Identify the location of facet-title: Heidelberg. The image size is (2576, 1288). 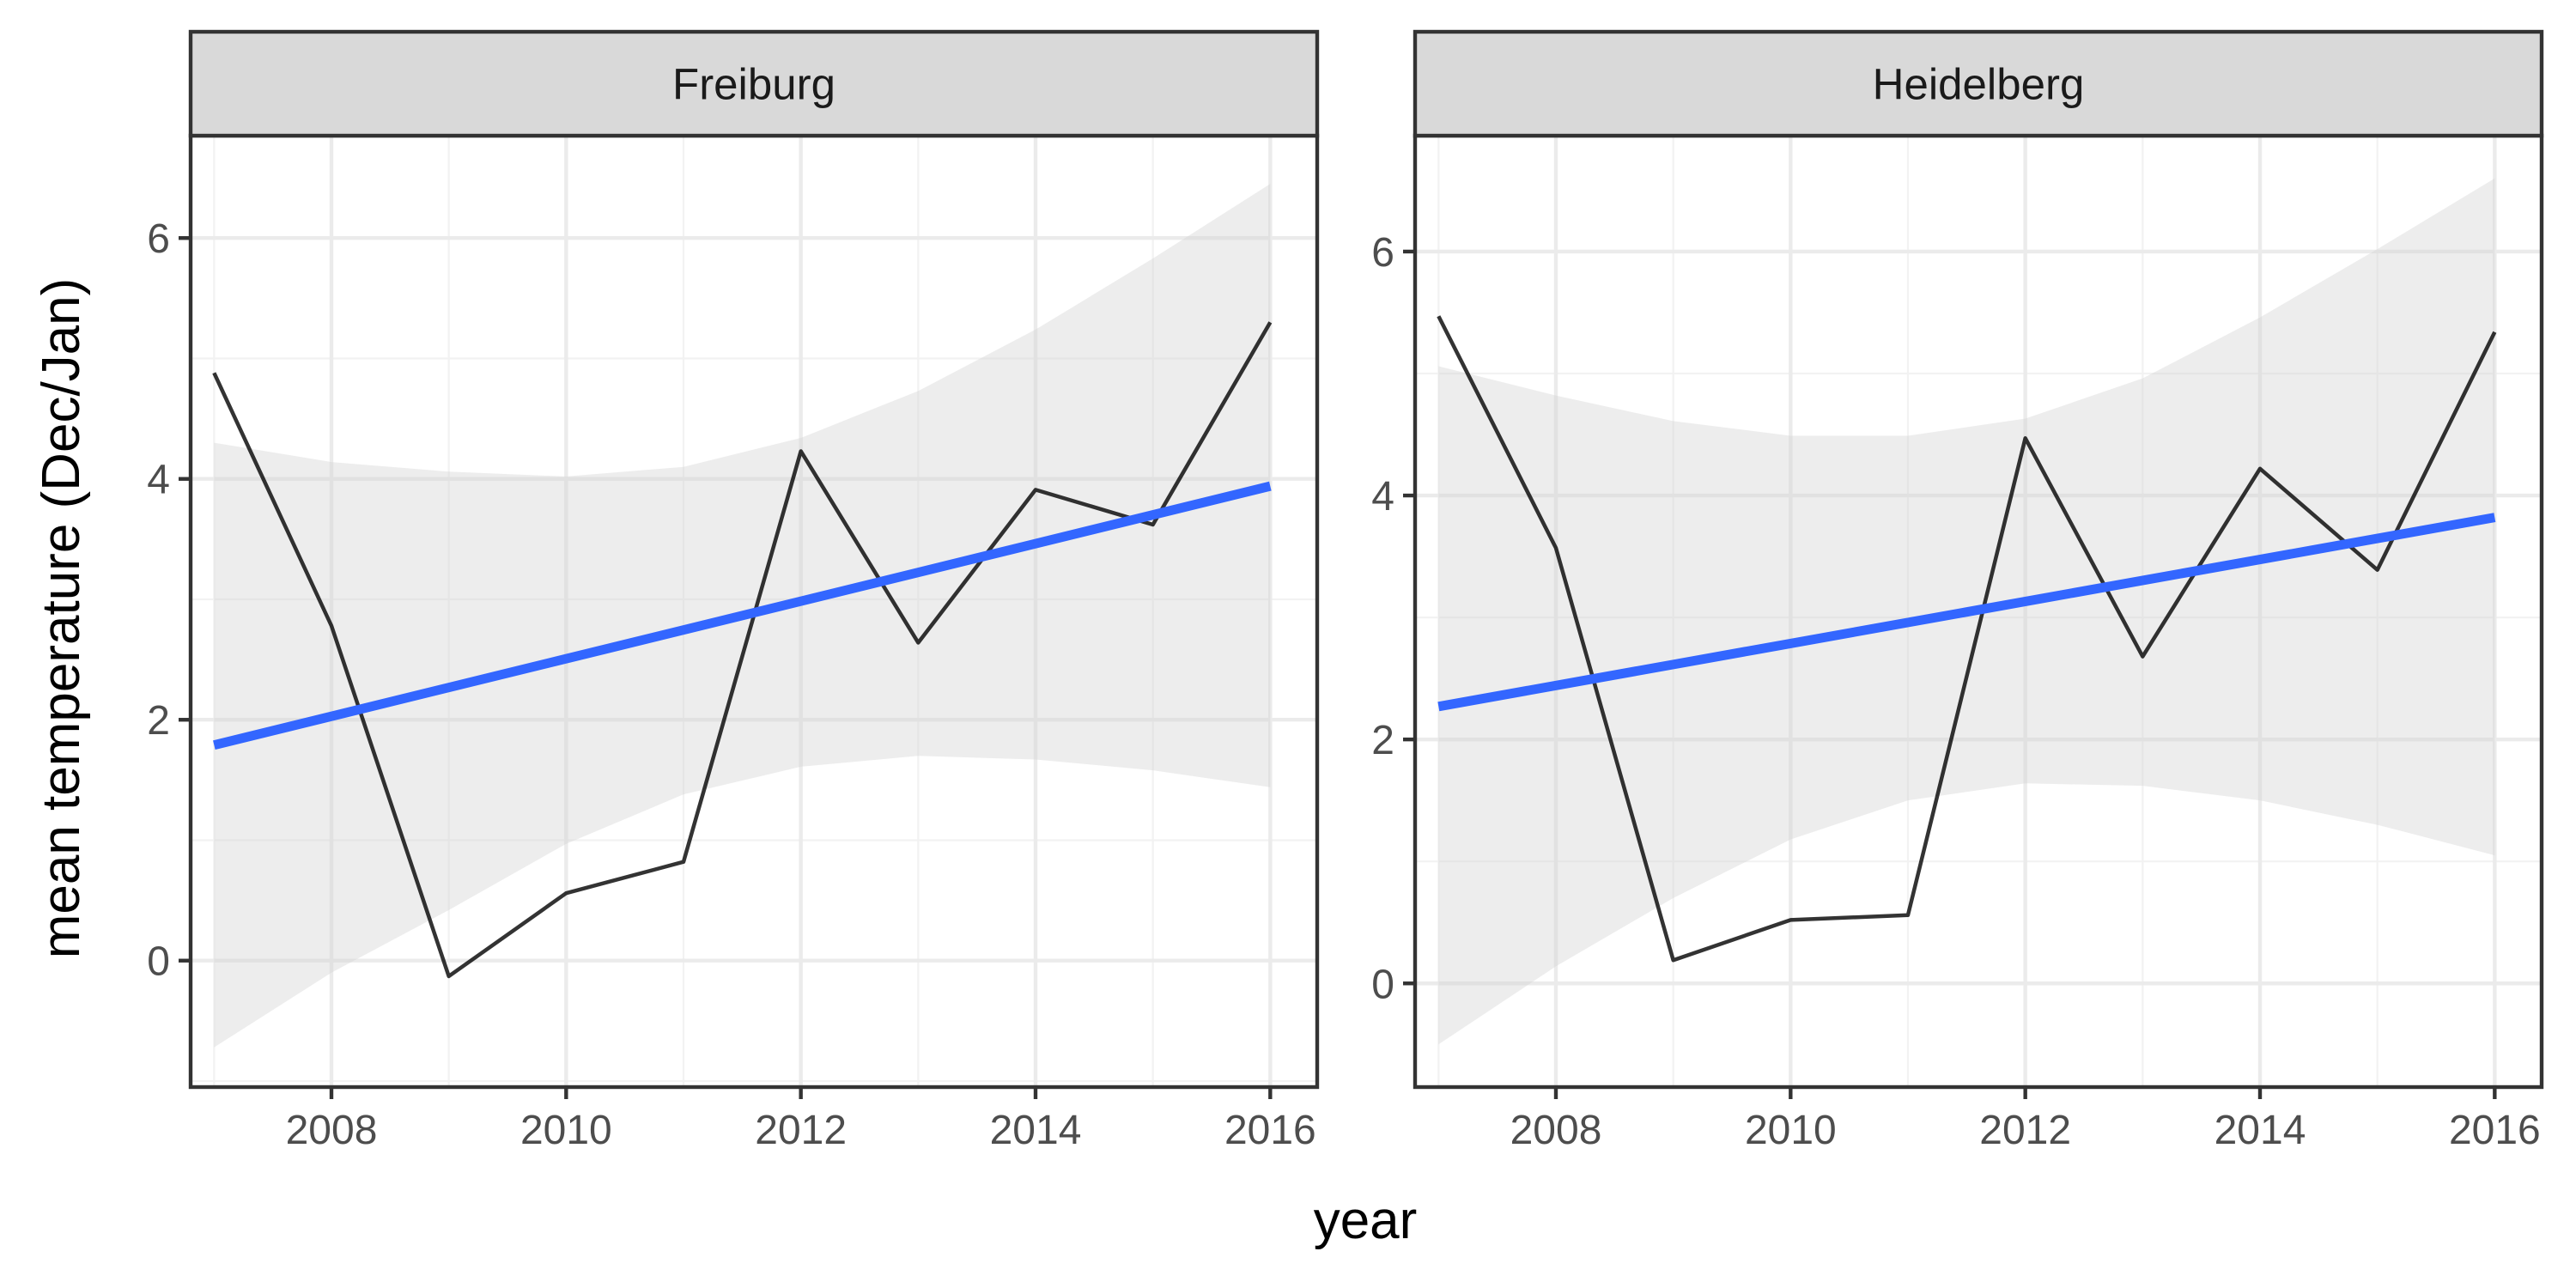
(1979, 85).